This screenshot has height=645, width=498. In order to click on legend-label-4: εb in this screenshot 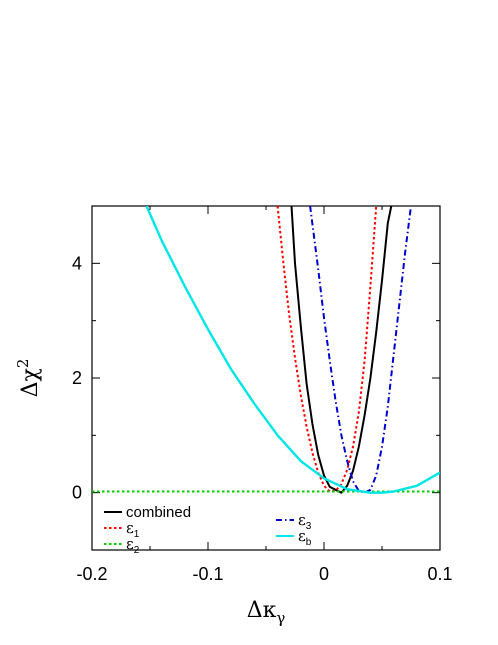, I will do `click(305, 537)`.